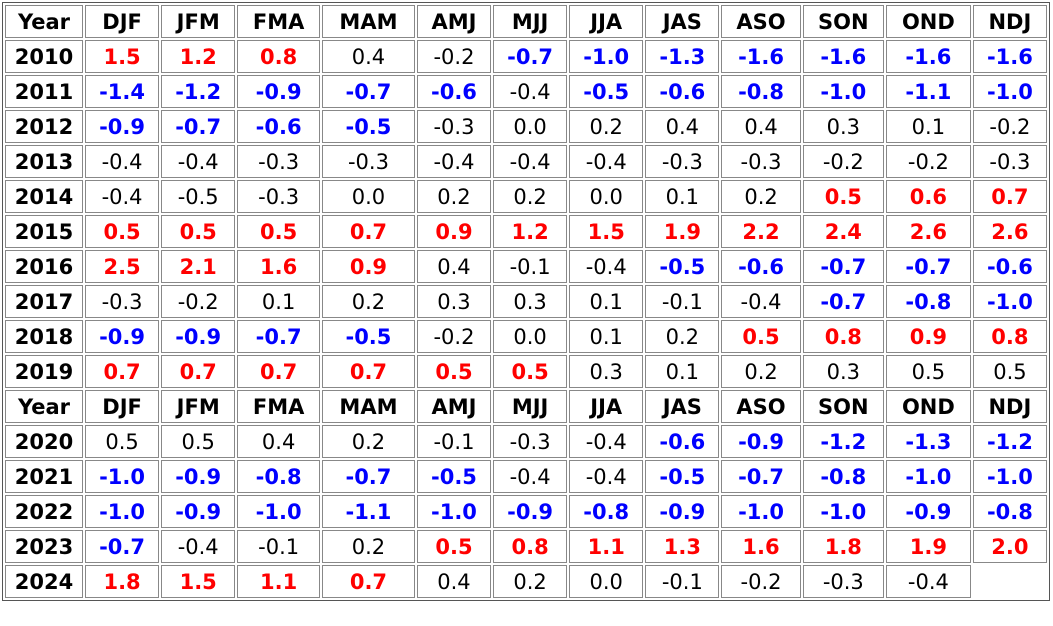 The image size is (1053, 626). What do you see at coordinates (44, 511) in the screenshot?
I see `year-cell: 2022` at bounding box center [44, 511].